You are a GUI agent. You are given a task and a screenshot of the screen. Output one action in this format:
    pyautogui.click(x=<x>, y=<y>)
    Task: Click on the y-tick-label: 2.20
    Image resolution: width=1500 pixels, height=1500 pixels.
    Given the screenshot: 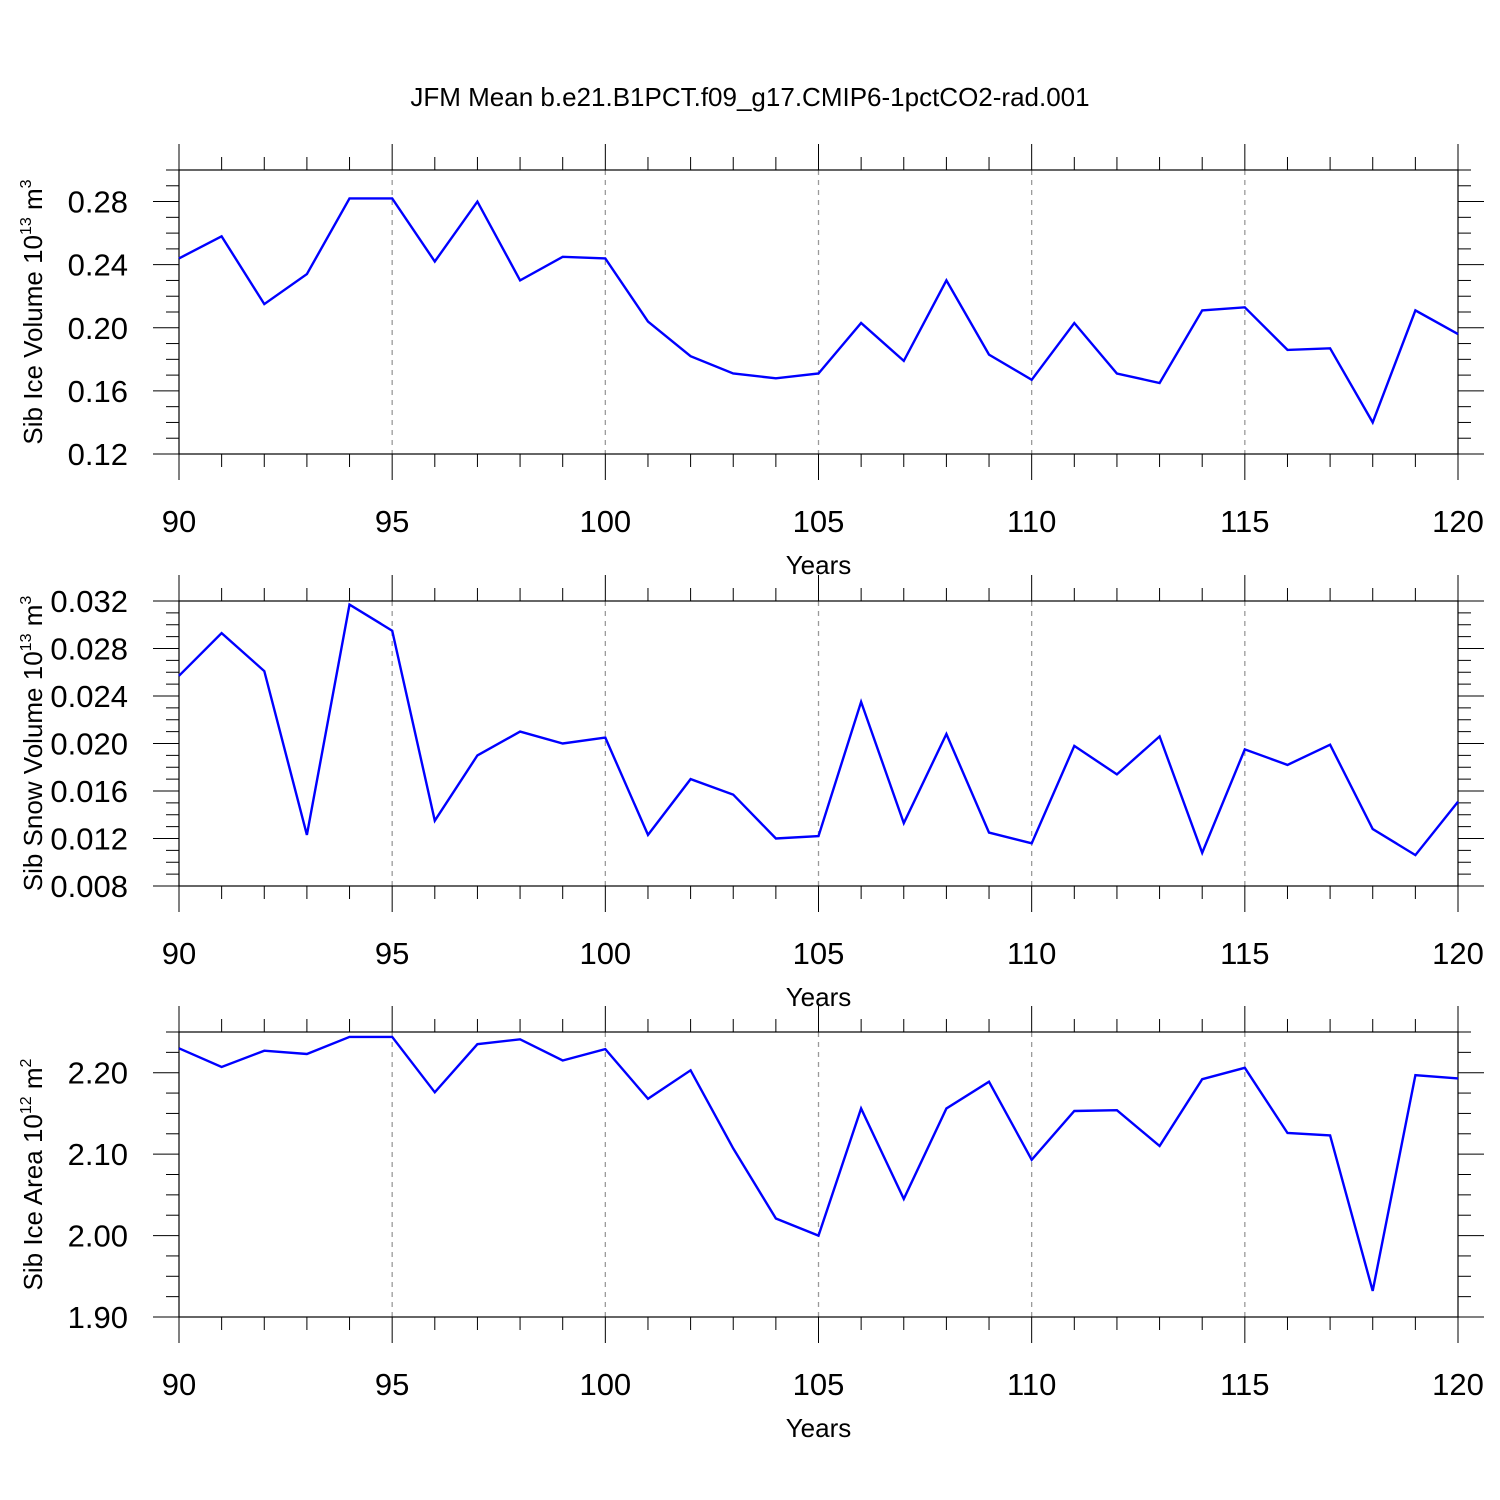 What is the action you would take?
    pyautogui.click(x=98, y=1073)
    